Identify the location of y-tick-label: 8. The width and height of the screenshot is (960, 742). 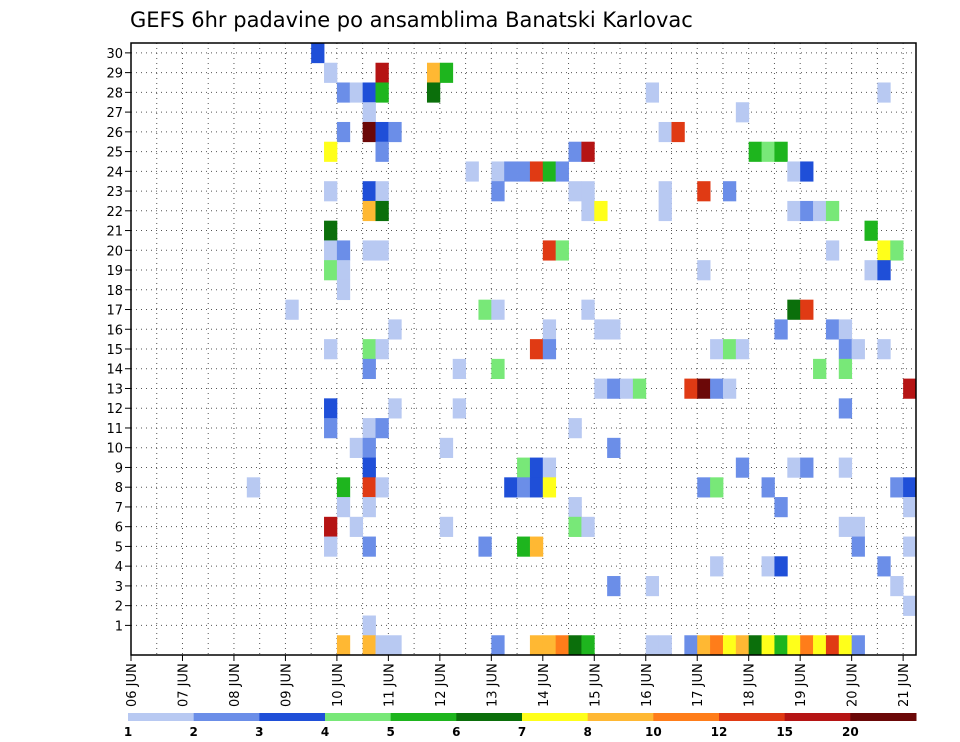
(119, 488).